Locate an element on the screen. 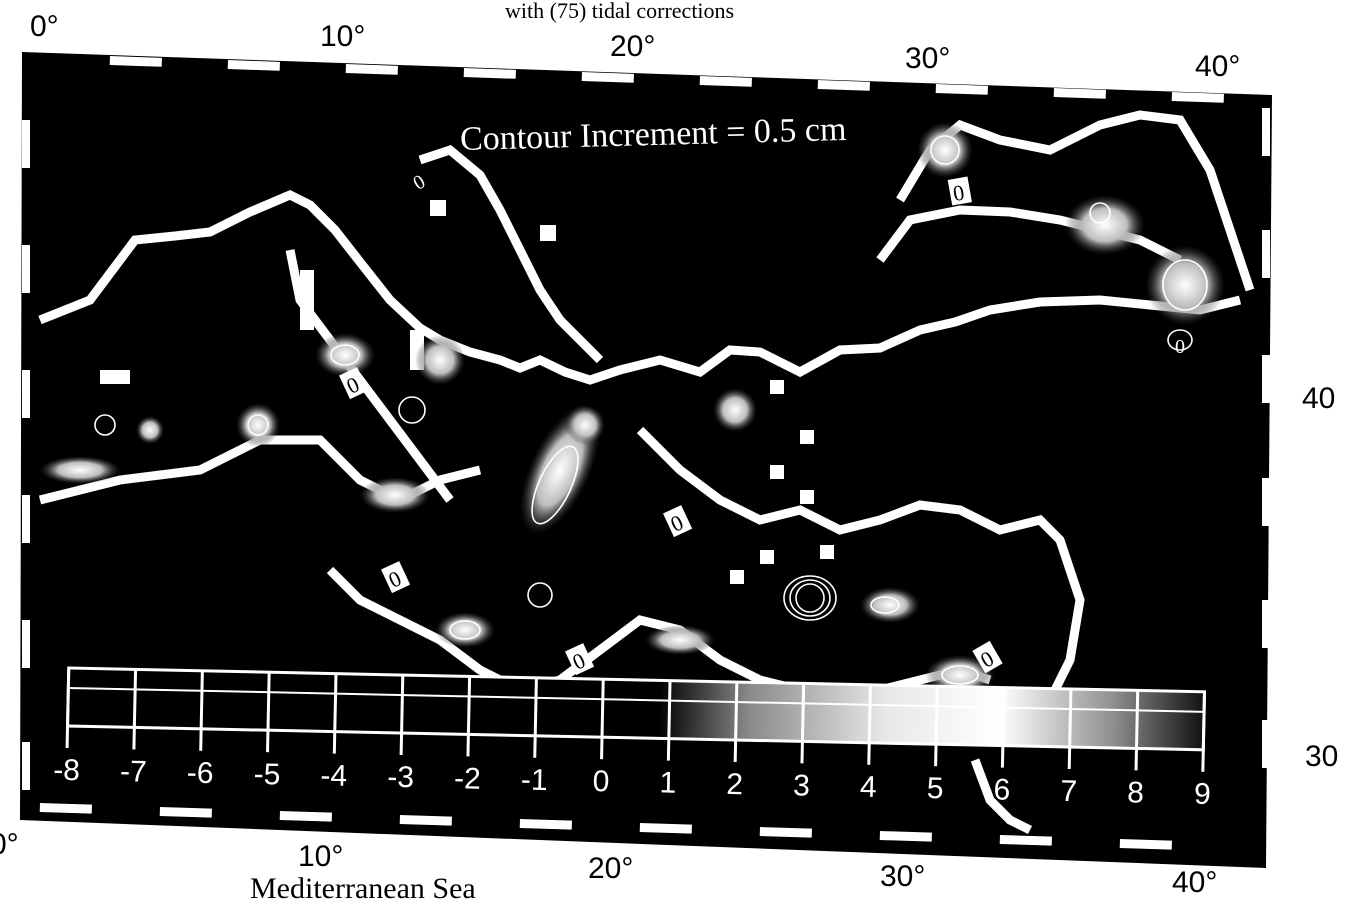 The height and width of the screenshot is (906, 1348). colorbar-tick-label: 2 is located at coordinates (734, 784).